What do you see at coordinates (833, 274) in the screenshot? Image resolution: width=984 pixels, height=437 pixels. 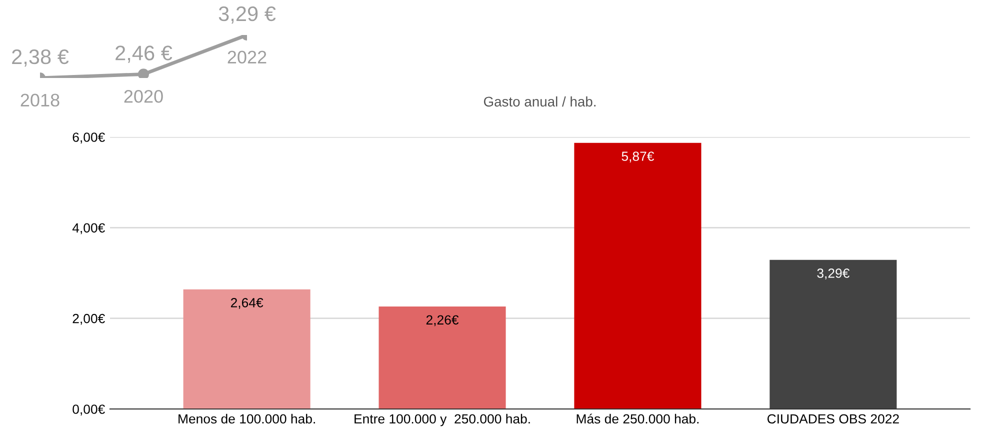 I see `data-label: 3,29€` at bounding box center [833, 274].